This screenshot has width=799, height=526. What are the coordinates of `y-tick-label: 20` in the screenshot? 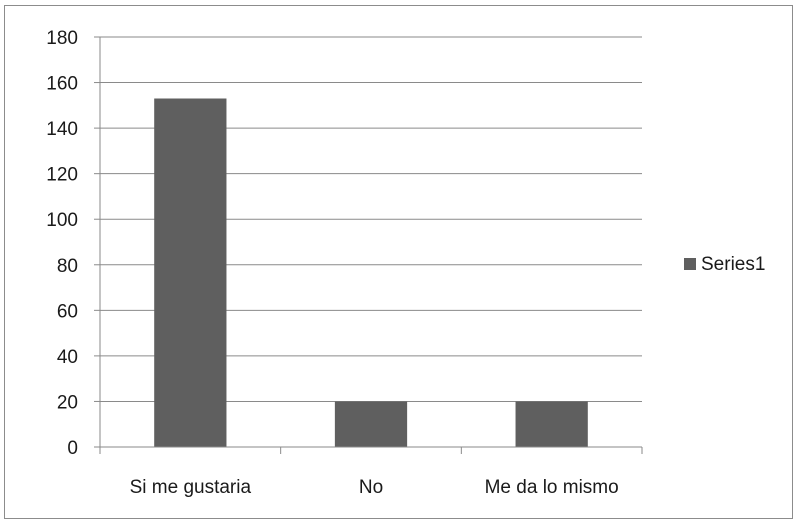 It's located at (67, 402).